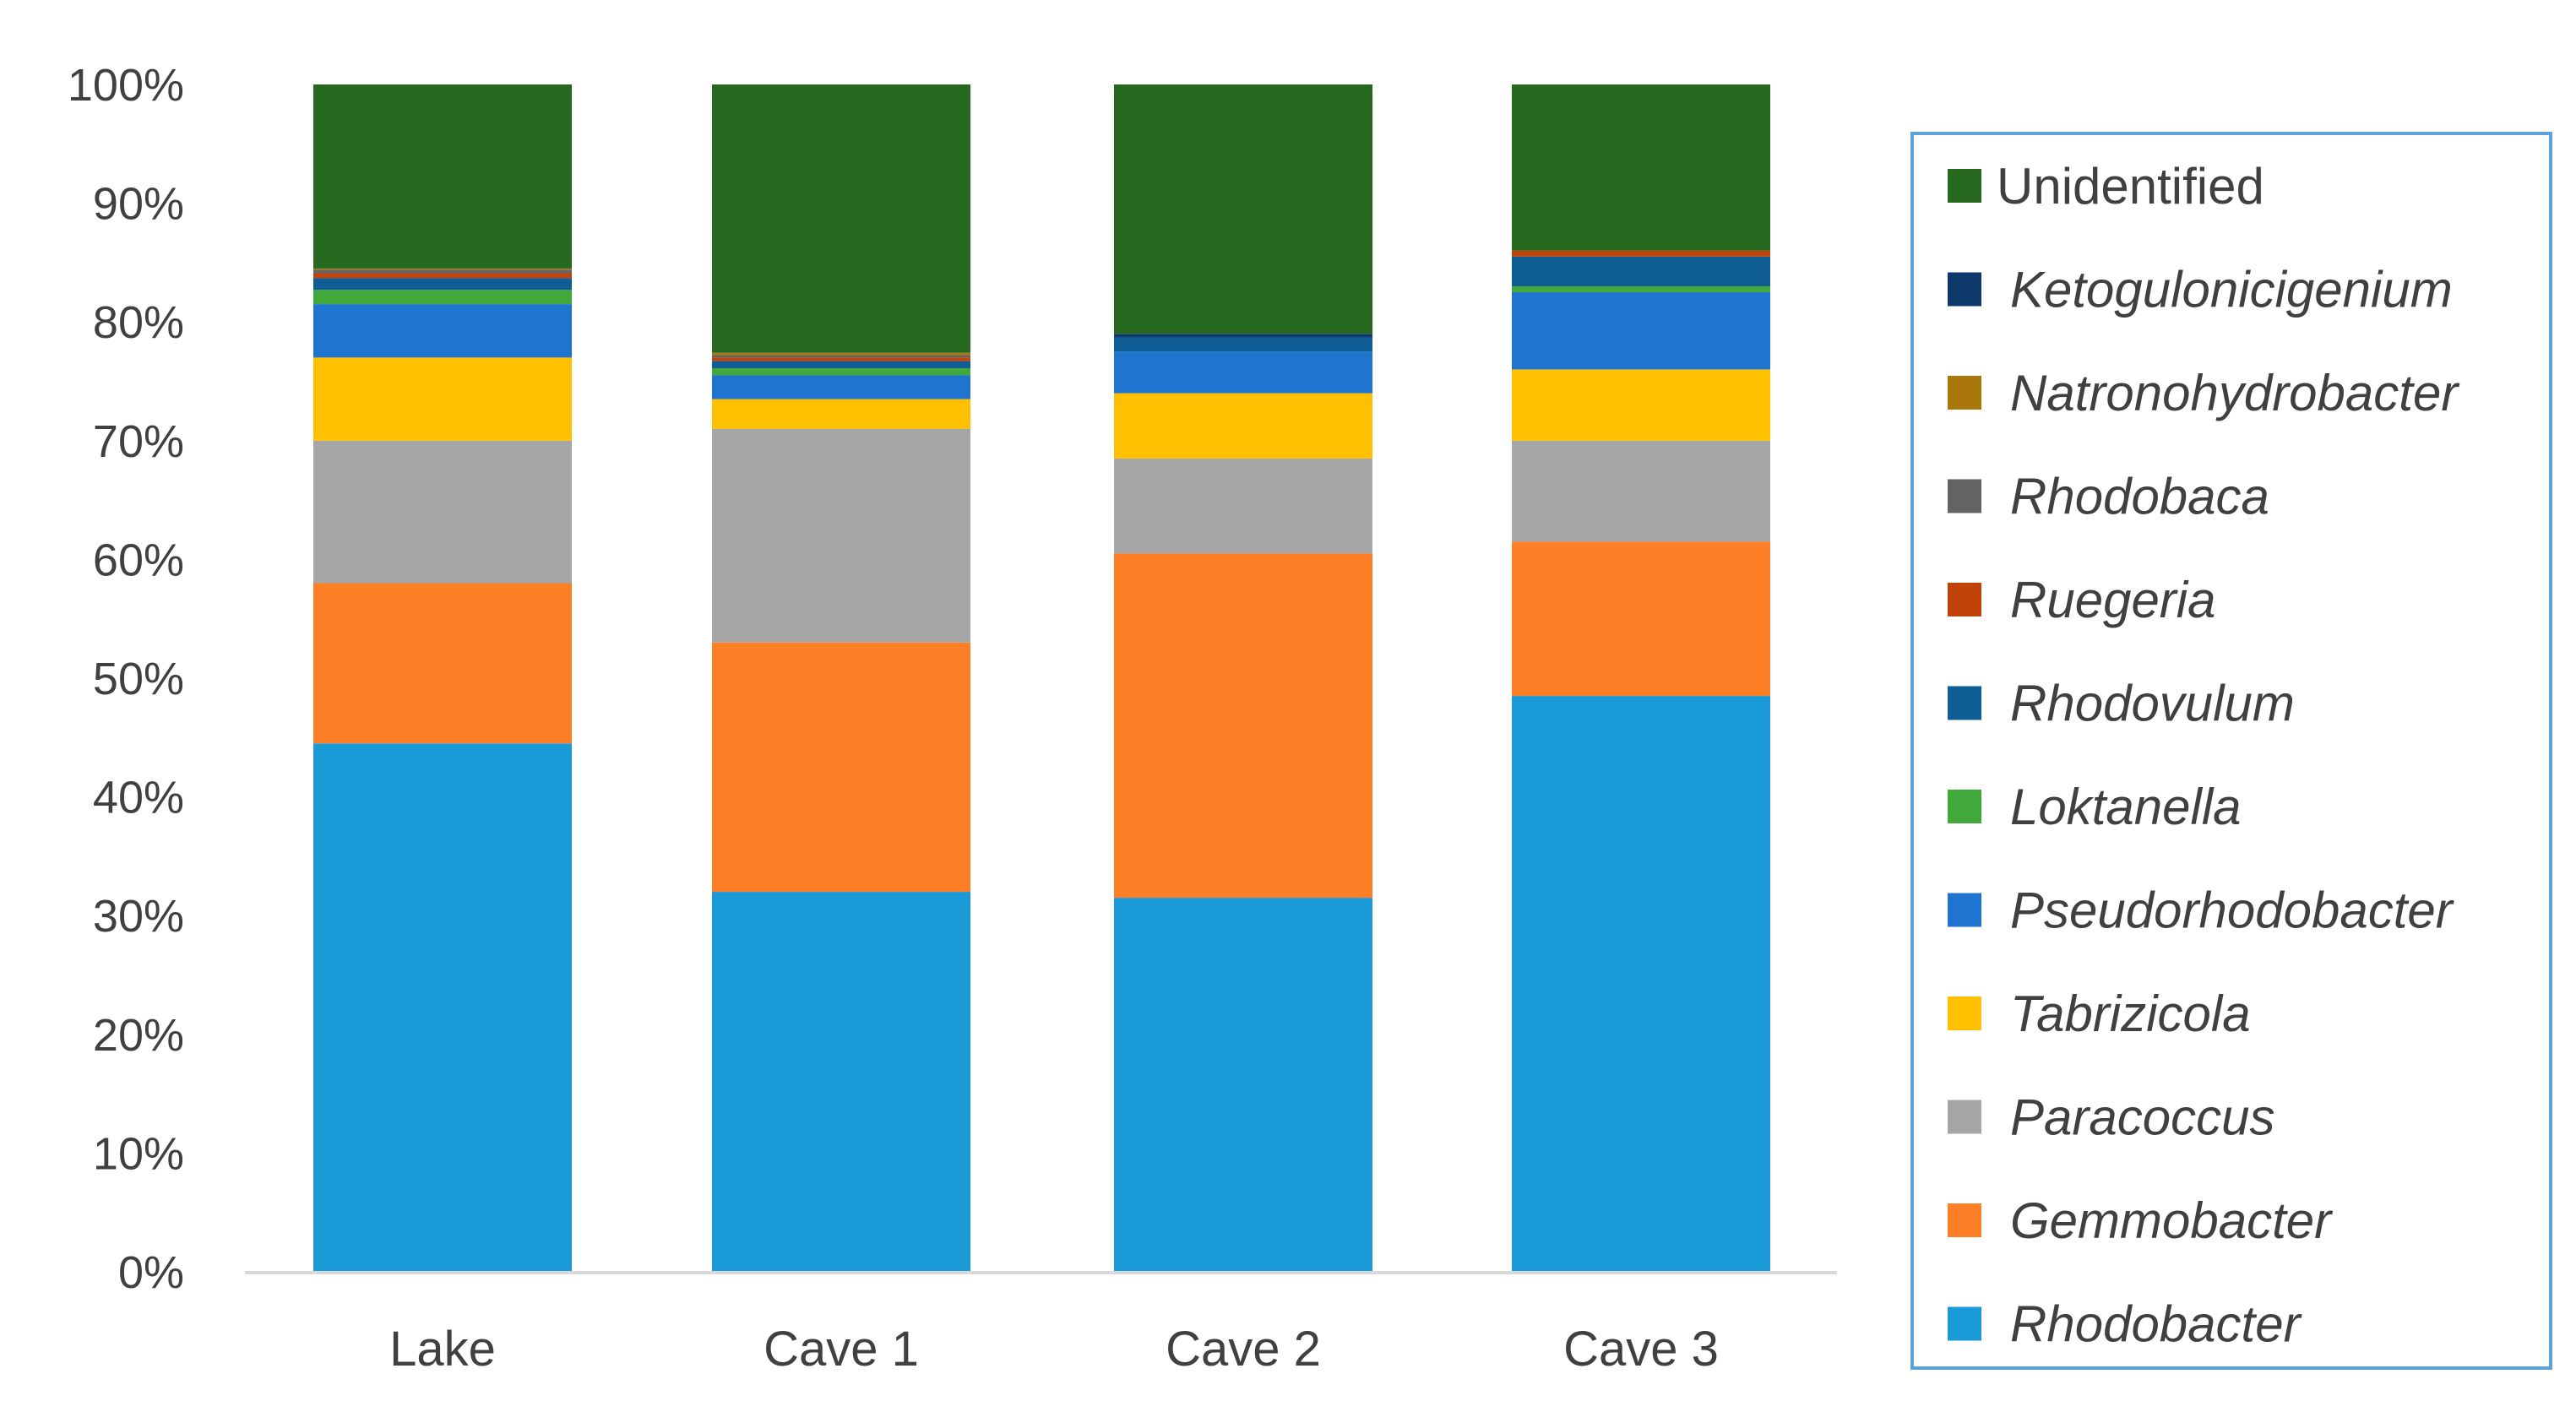  Describe the element at coordinates (2231, 290) in the screenshot. I see `legend-label: Ketogulonicigenium` at that location.